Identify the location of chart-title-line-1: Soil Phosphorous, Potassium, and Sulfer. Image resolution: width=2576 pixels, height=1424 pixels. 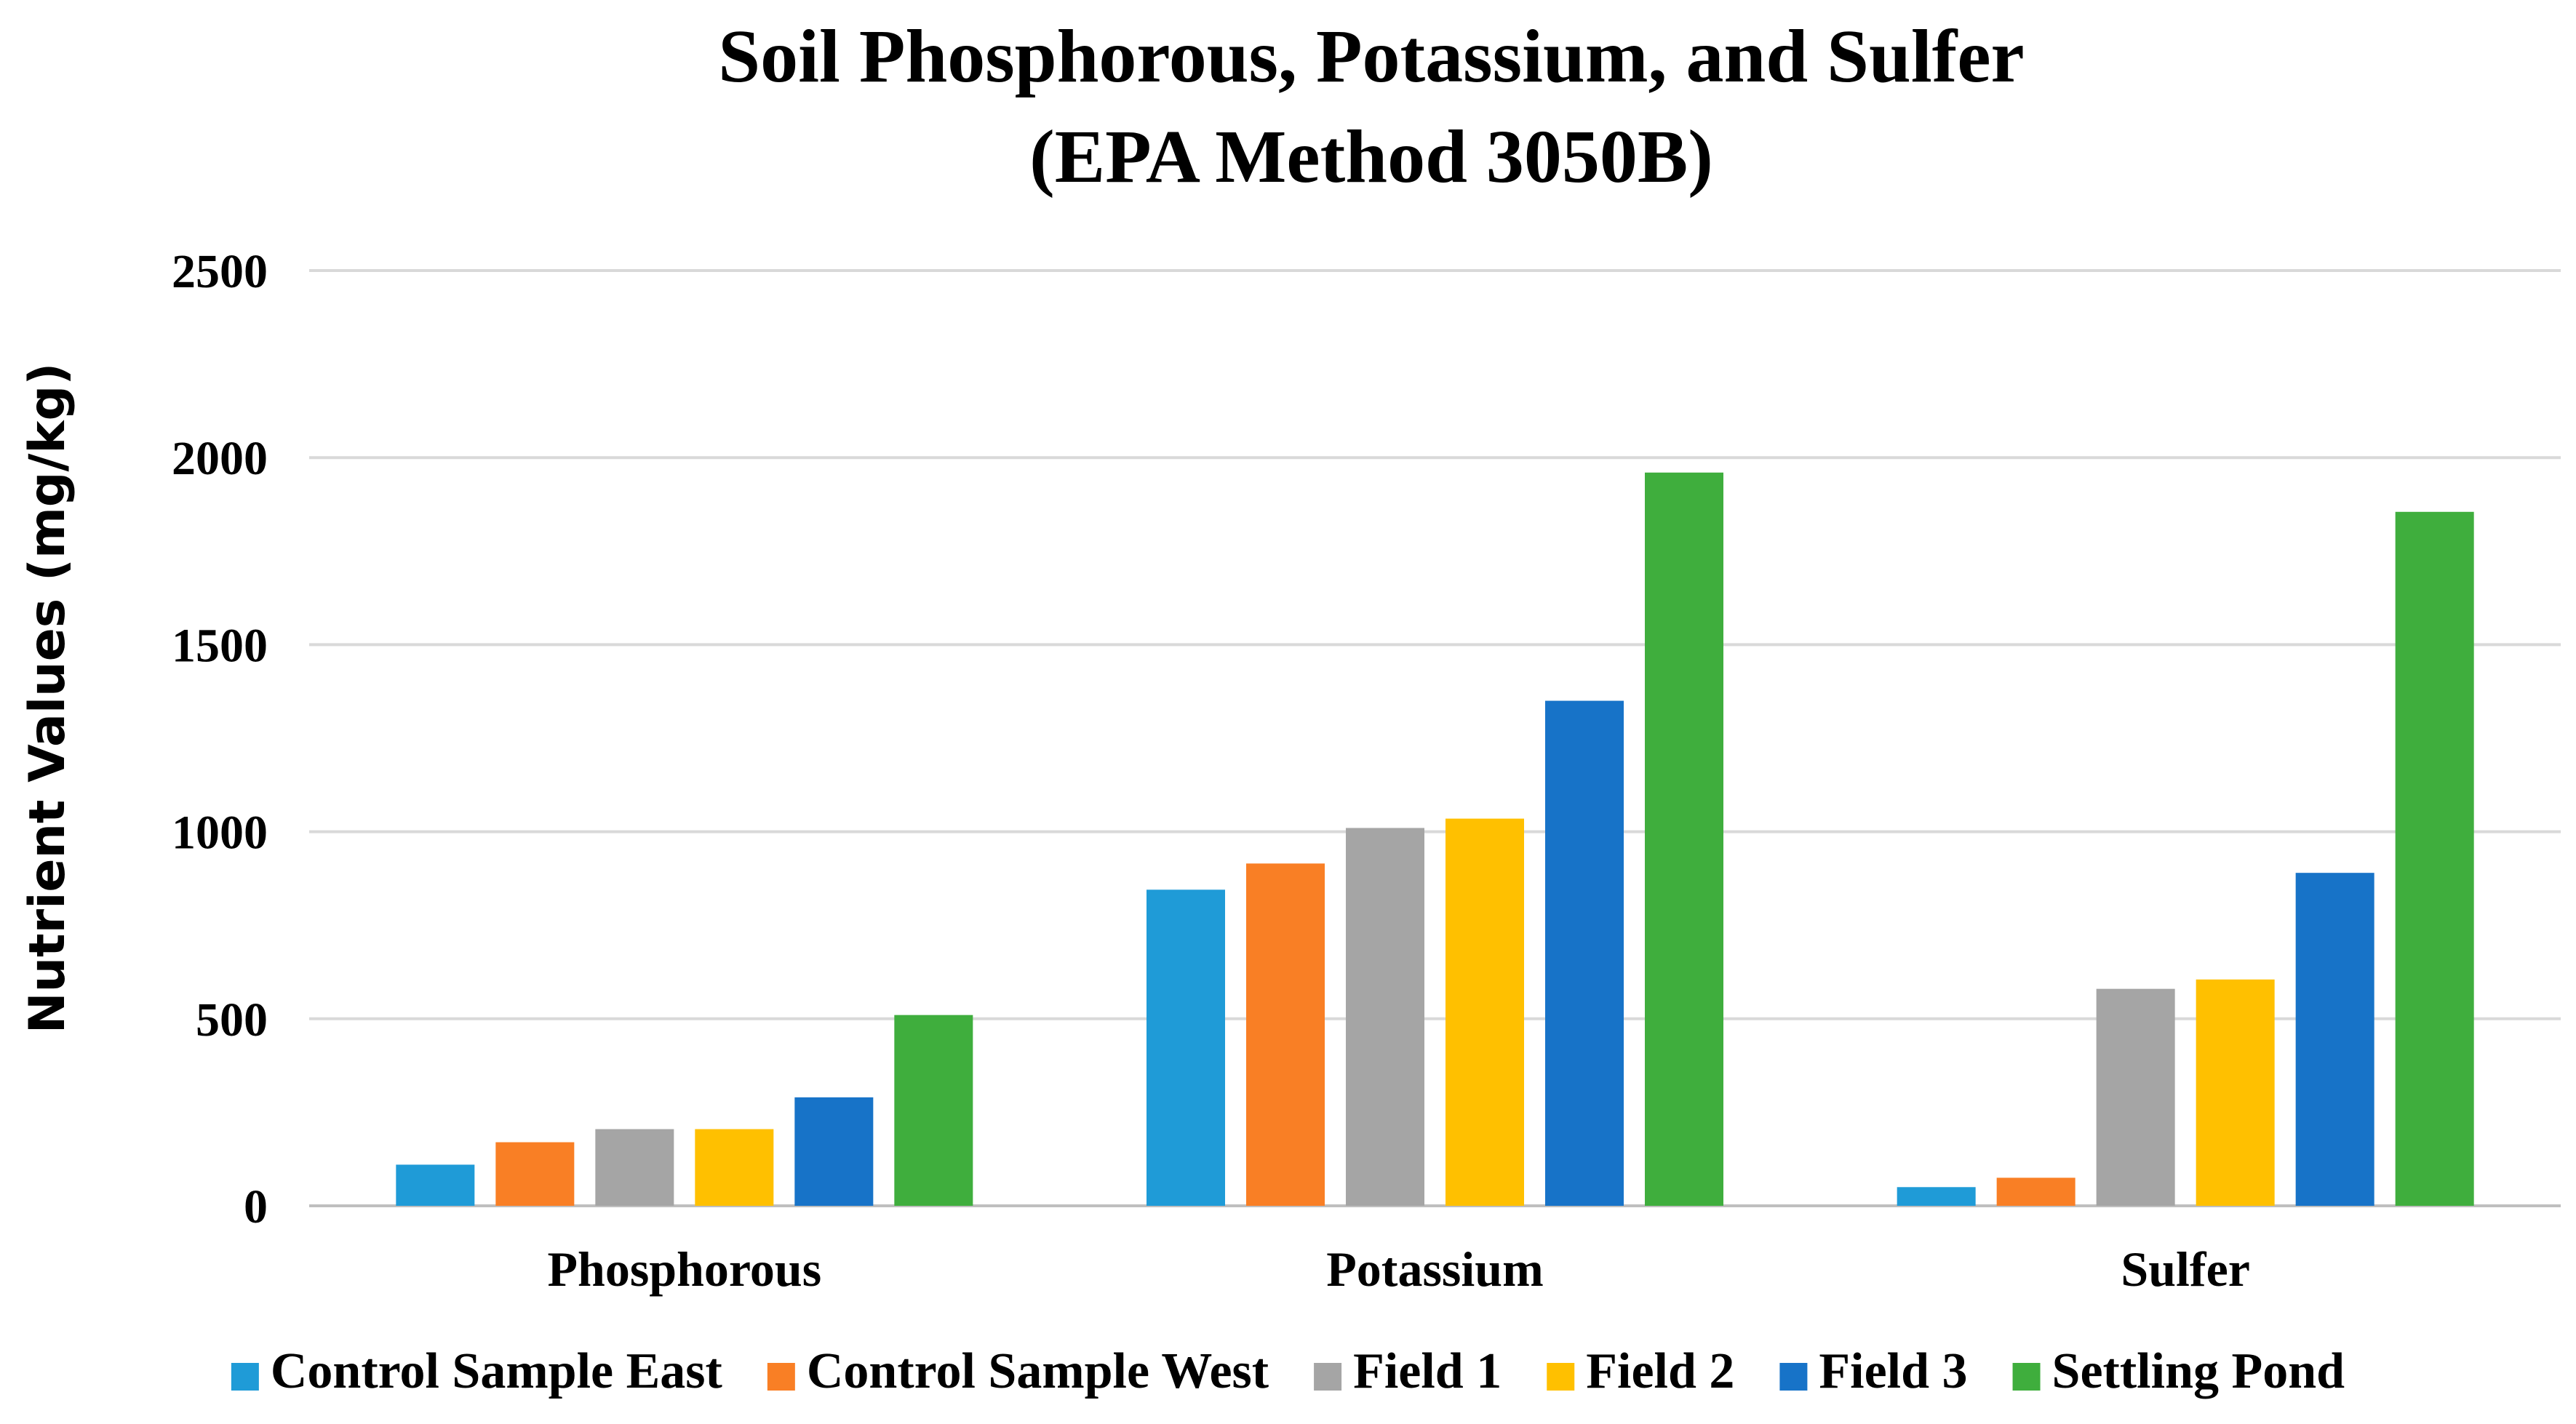
(1371, 56).